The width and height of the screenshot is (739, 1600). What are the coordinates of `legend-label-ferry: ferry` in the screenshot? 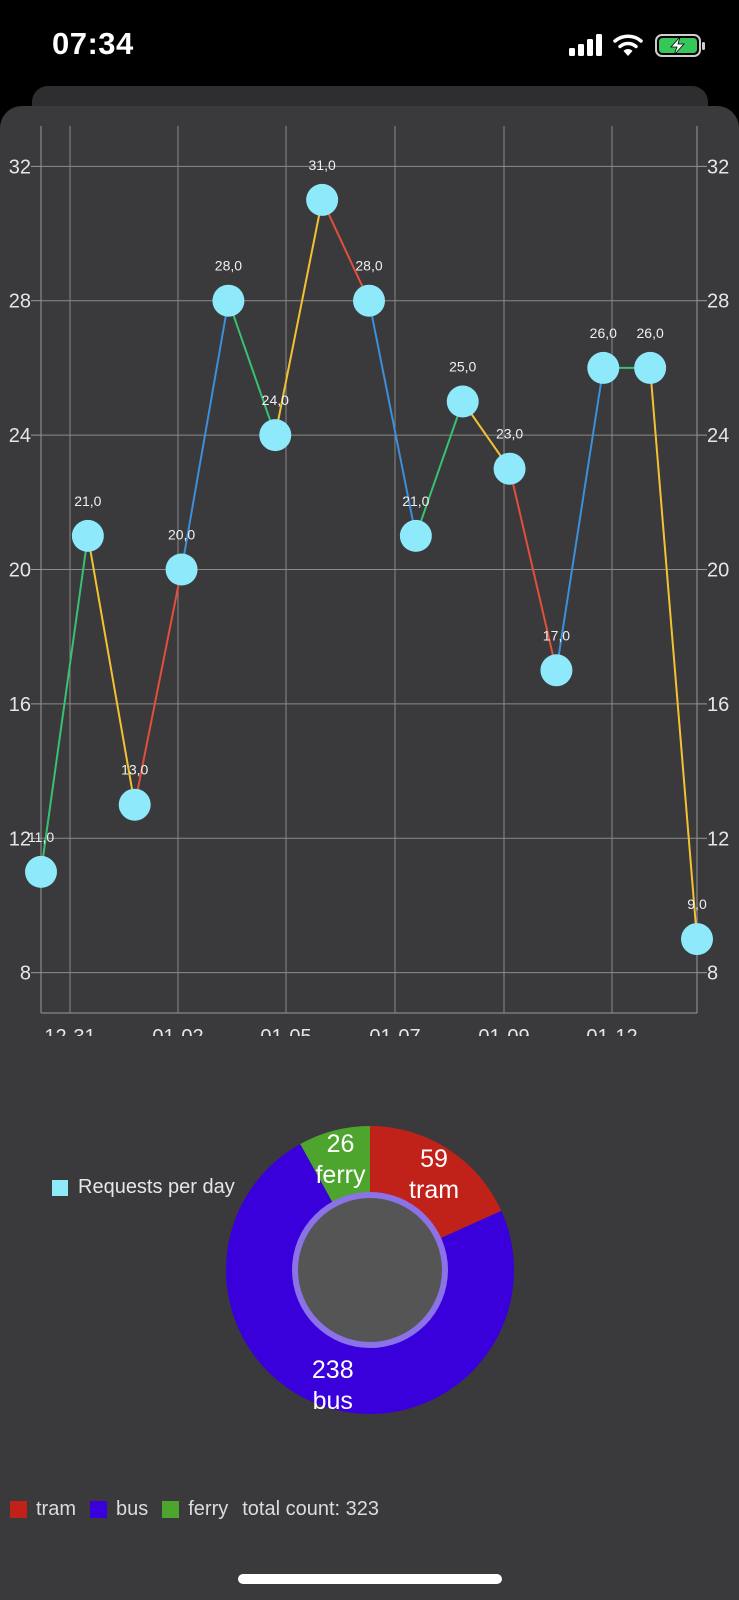 It's located at (208, 1509).